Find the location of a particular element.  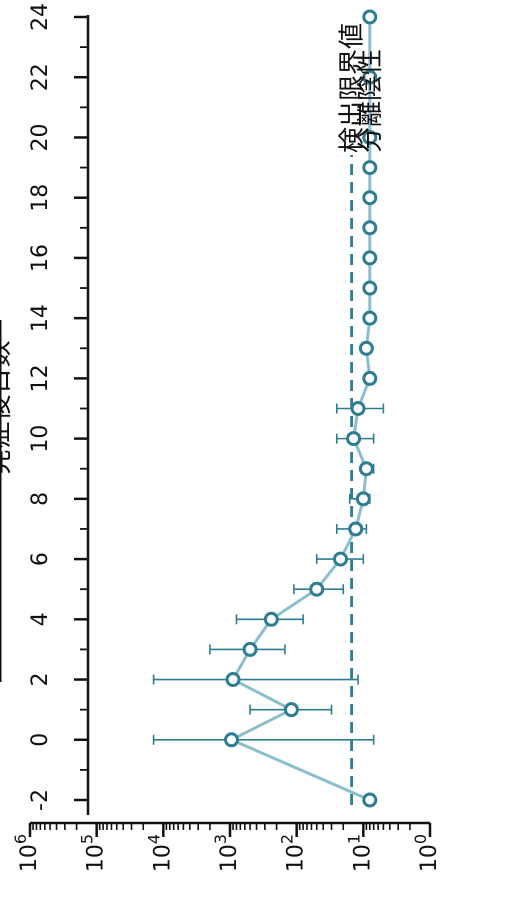

x-tick-label: 0 is located at coordinates (40, 740).